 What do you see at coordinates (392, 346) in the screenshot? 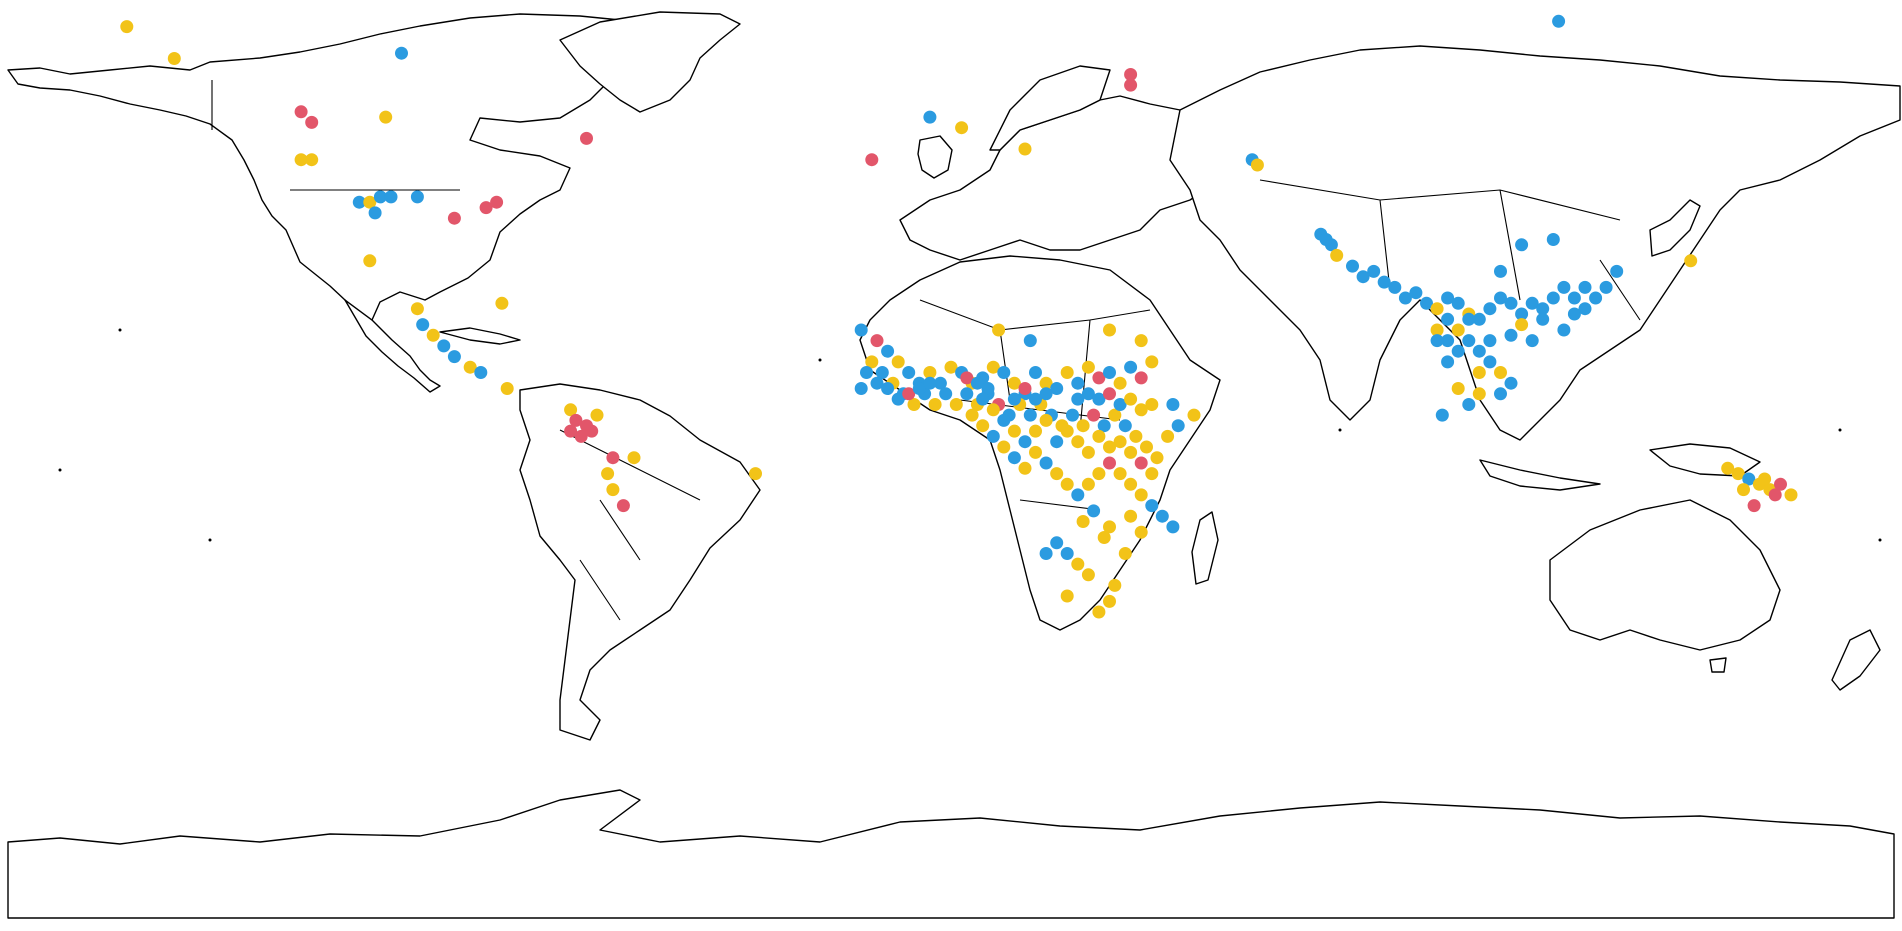
I see `central-america-landmass` at bounding box center [392, 346].